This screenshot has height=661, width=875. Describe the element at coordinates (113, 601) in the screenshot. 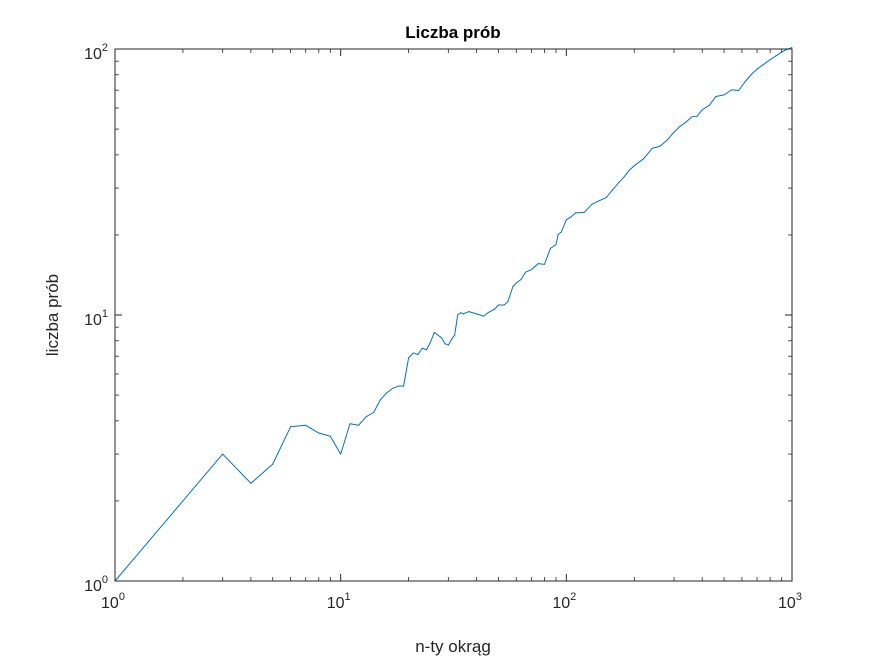

I see `x-tick-label: 10⁰` at that location.